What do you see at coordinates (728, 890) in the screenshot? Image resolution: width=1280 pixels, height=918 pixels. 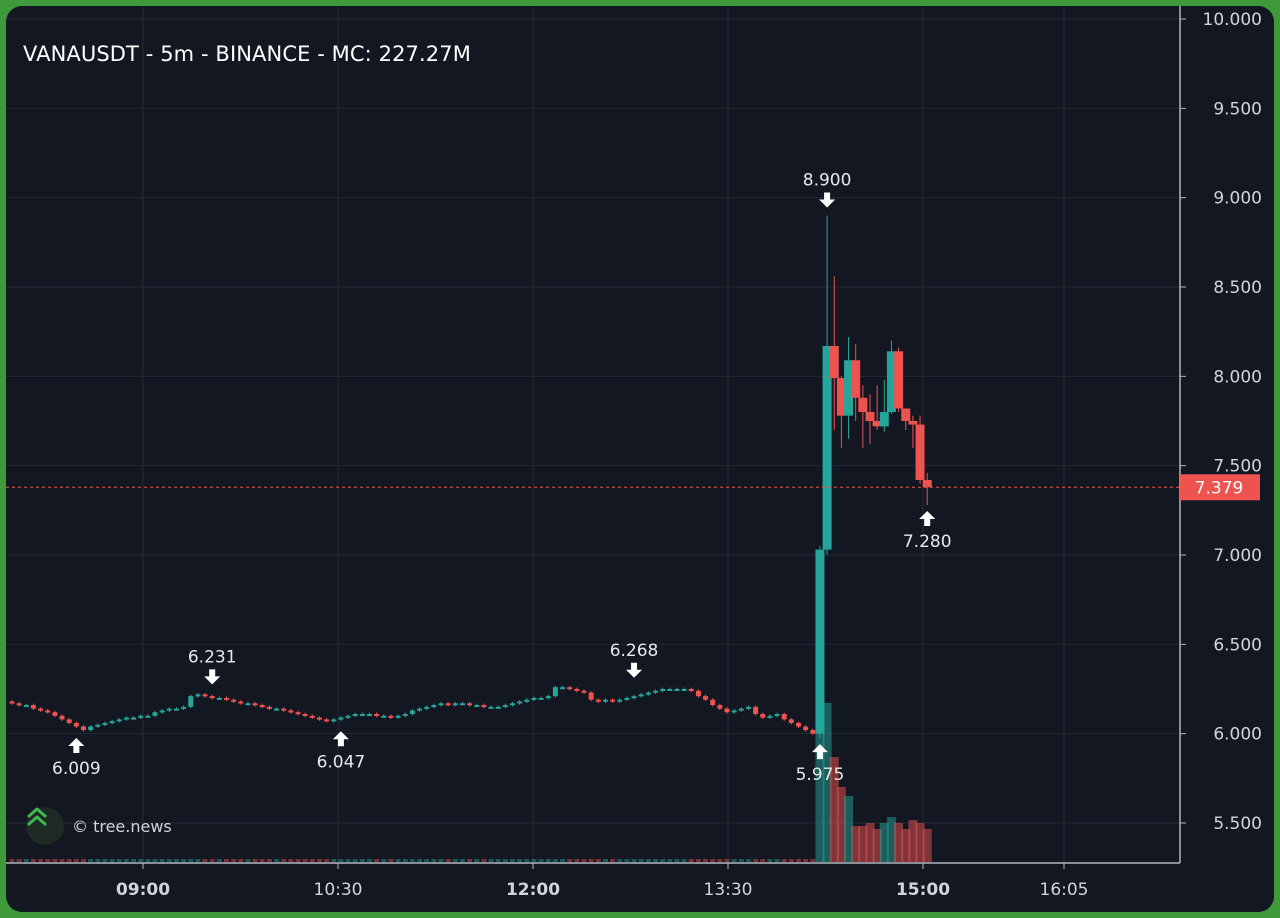 I see `time-tick-label: 13:30` at bounding box center [728, 890].